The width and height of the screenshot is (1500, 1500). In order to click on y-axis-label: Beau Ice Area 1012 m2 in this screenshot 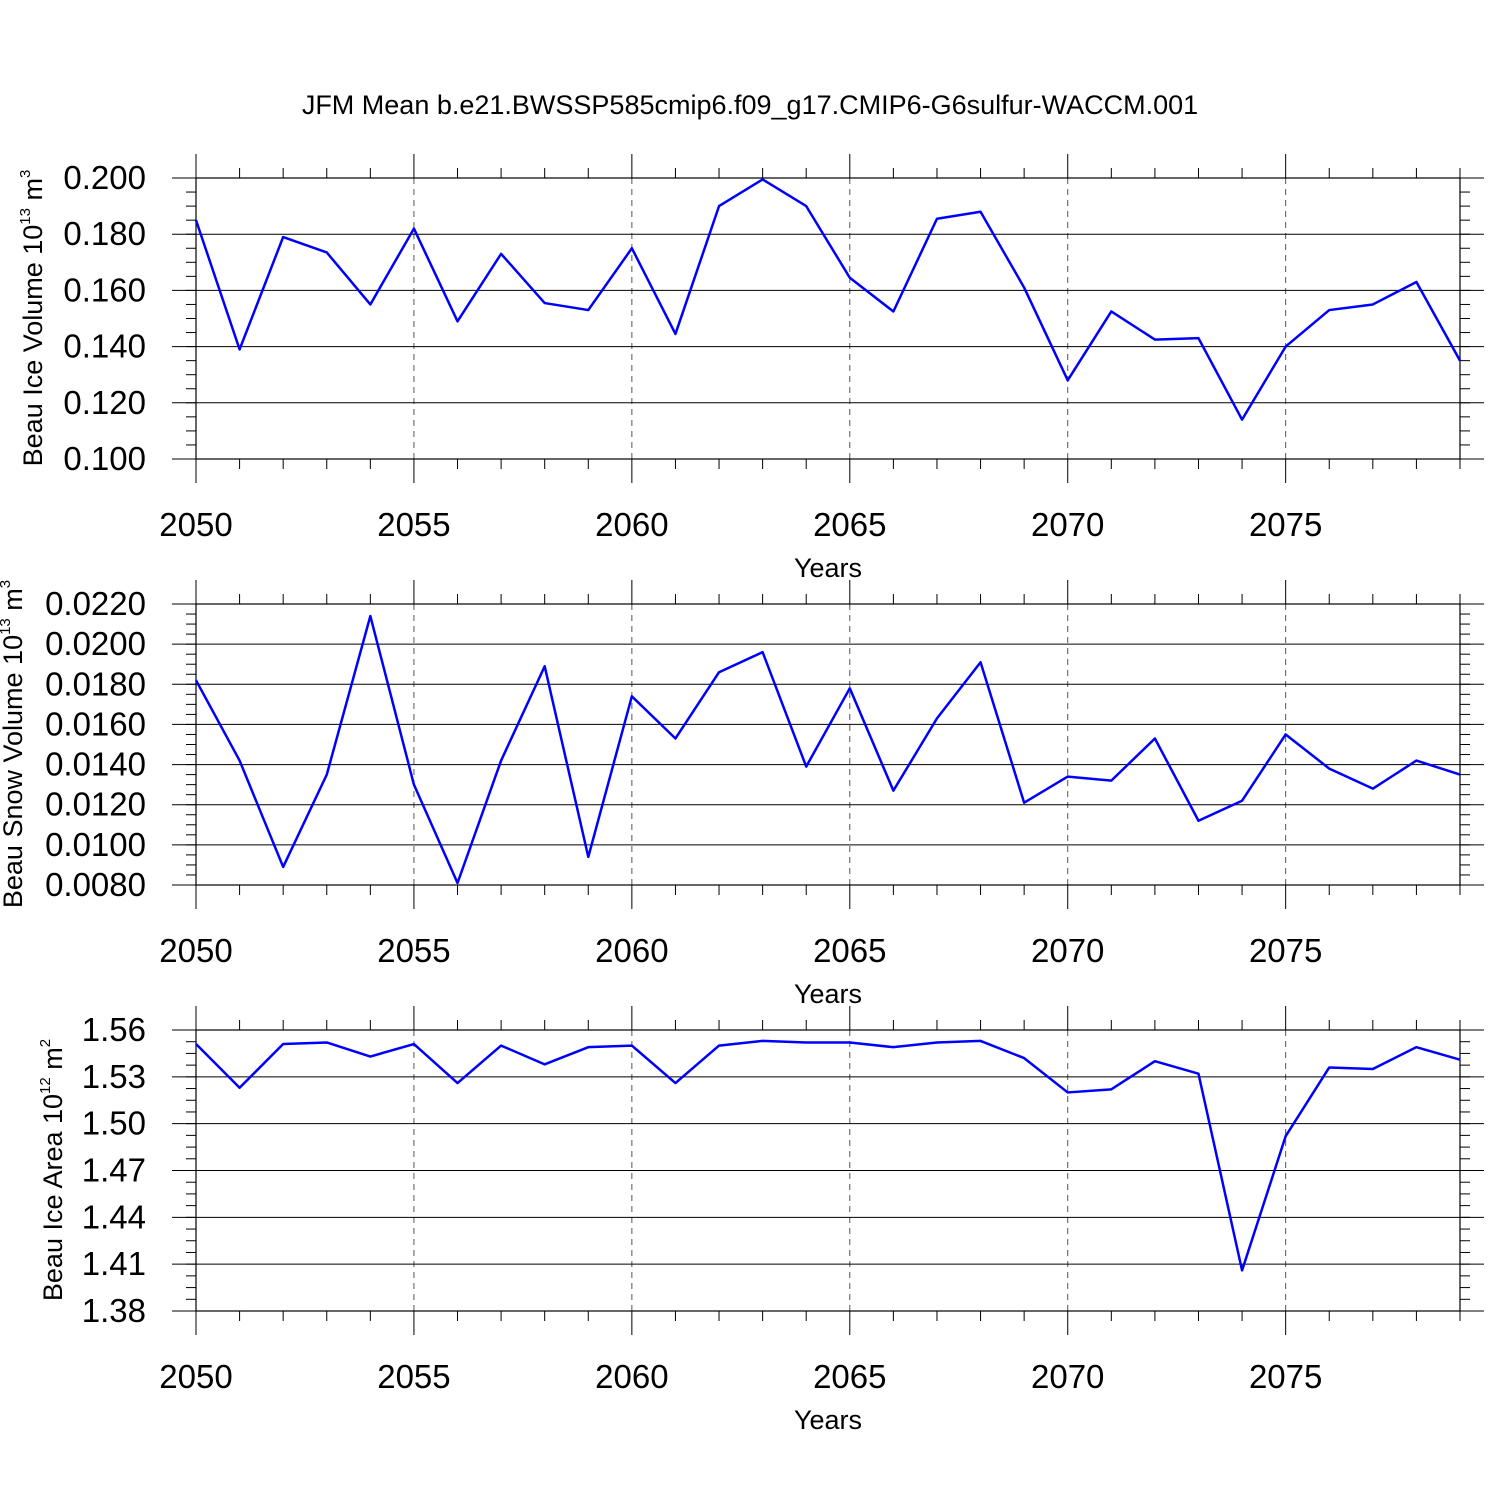, I will do `click(52, 1170)`.